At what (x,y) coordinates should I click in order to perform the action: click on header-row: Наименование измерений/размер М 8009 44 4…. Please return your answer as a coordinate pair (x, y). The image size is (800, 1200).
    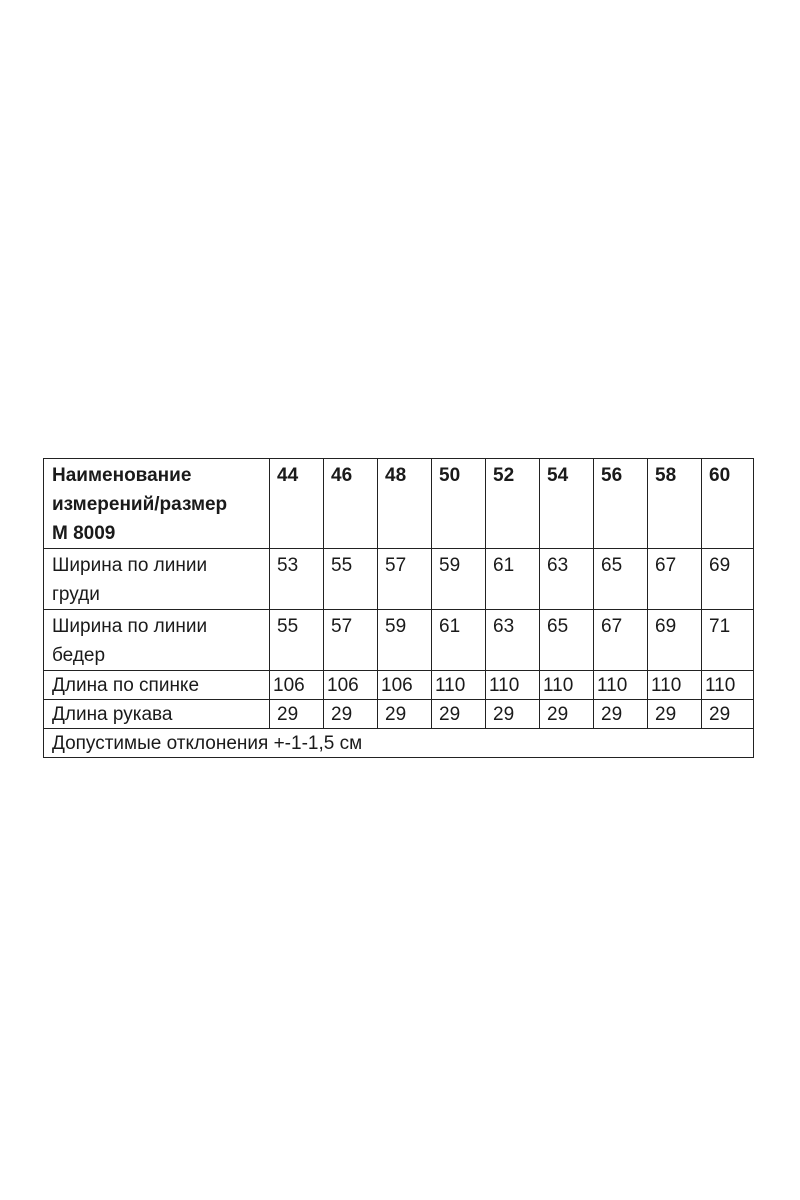
    Looking at the image, I should click on (398, 503).